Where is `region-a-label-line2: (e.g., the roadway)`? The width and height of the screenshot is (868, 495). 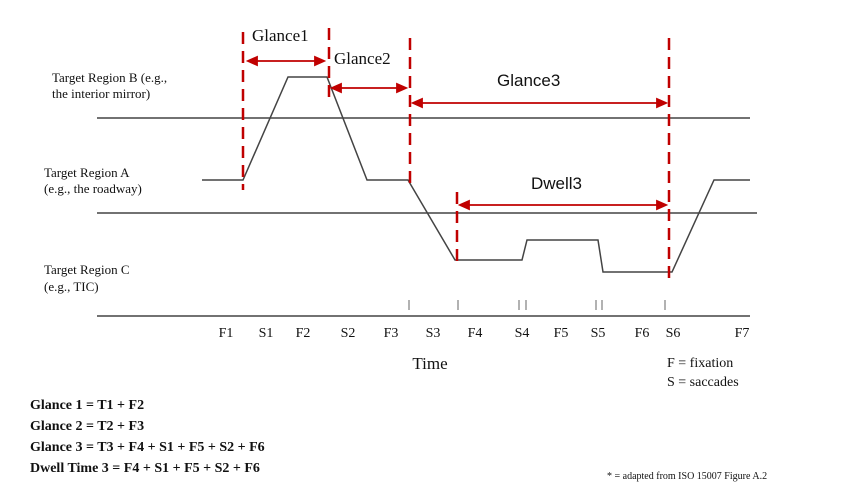 region-a-label-line2: (e.g., the roadway) is located at coordinates (93, 188).